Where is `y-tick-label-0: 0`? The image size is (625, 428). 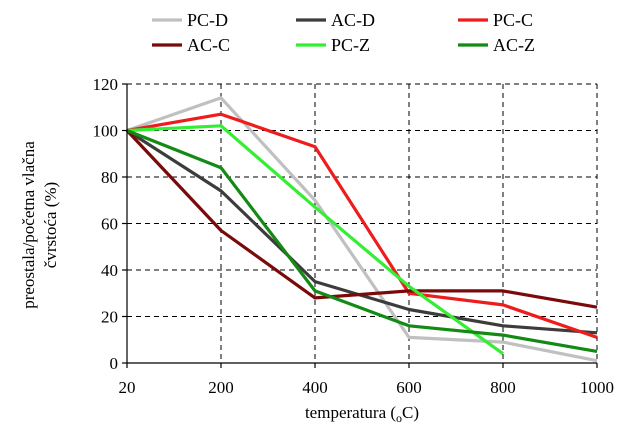 y-tick-label-0: 0 is located at coordinates (114, 363).